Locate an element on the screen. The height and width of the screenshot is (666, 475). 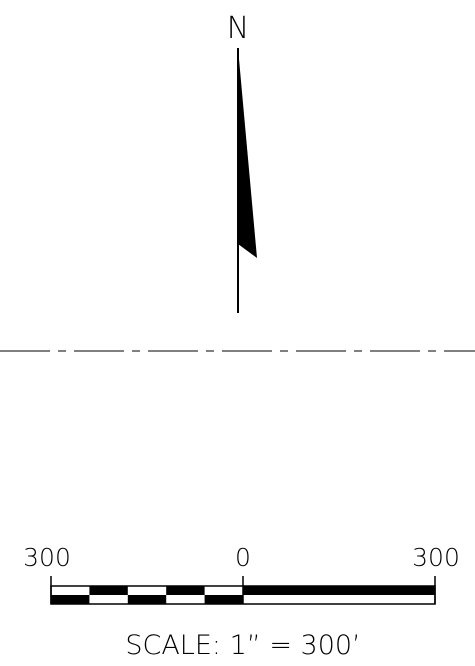
scale-label-zero: 0 is located at coordinates (243, 557).